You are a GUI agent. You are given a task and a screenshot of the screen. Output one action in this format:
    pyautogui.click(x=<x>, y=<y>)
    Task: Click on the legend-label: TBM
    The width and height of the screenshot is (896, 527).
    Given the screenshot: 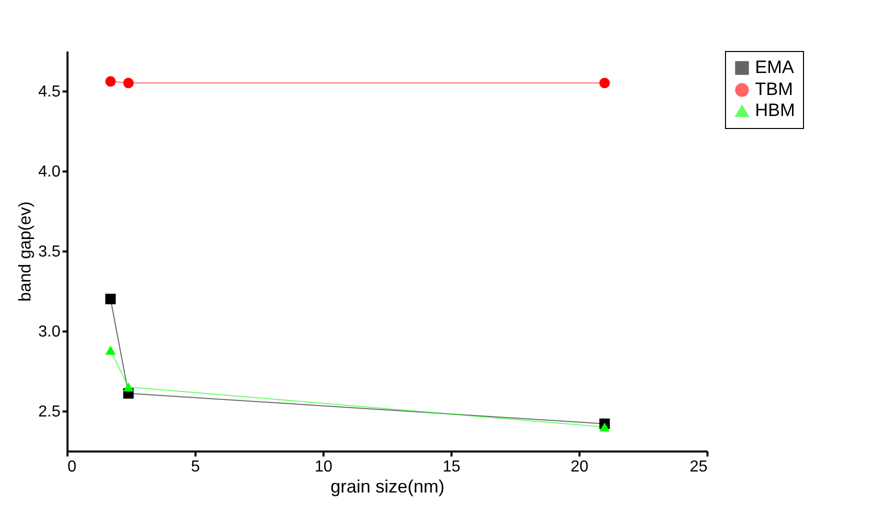 What is the action you would take?
    pyautogui.click(x=774, y=89)
    